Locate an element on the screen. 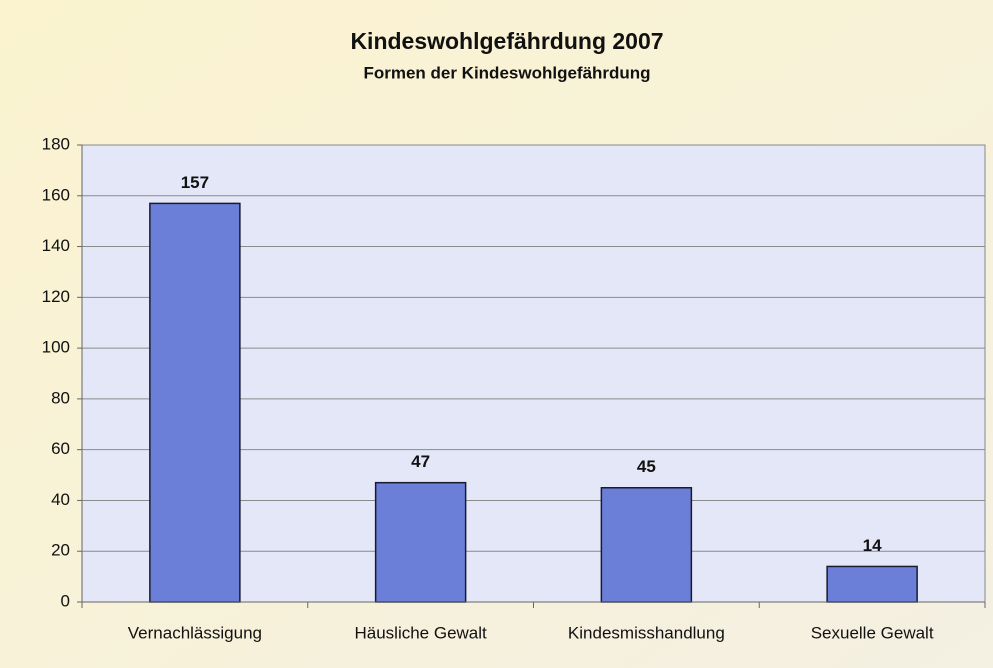 The width and height of the screenshot is (993, 668). y-tick-label: 140 is located at coordinates (56, 245).